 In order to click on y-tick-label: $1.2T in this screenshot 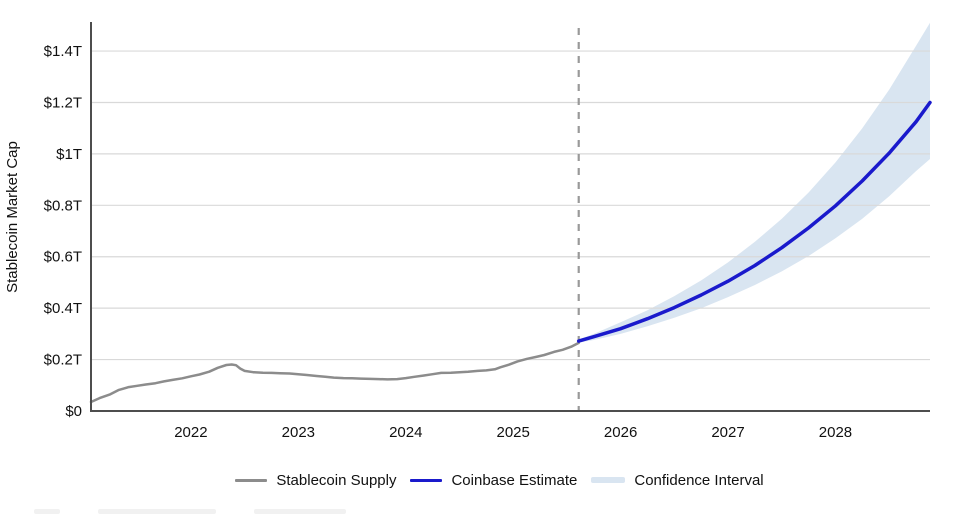, I will do `click(63, 102)`.